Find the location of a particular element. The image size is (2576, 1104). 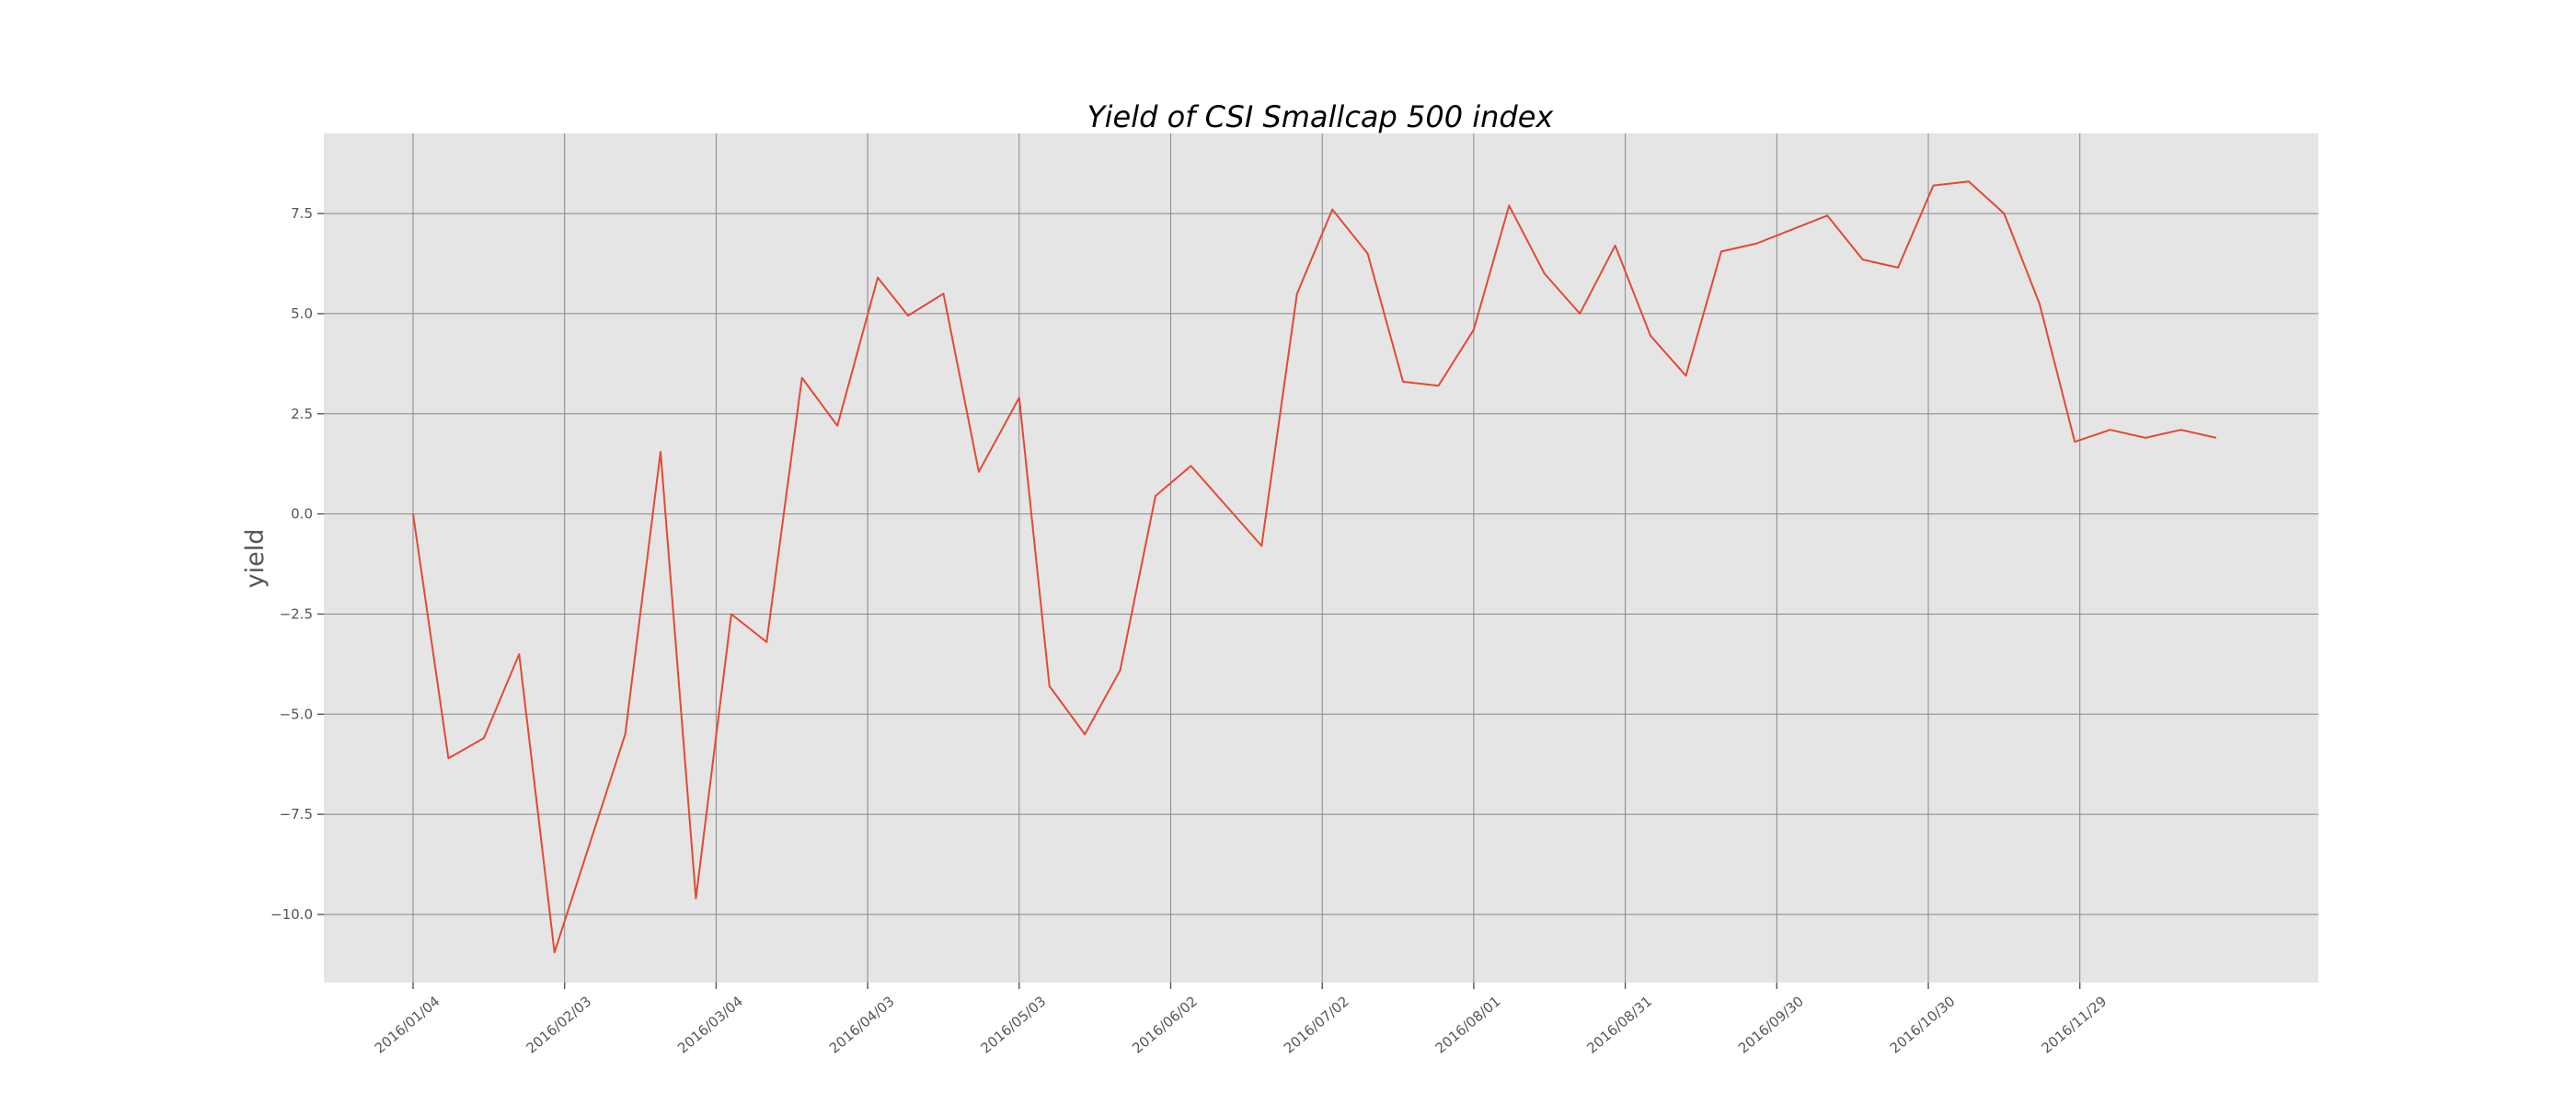

x-tick-label: 2016/05/03 is located at coordinates (1014, 1024).